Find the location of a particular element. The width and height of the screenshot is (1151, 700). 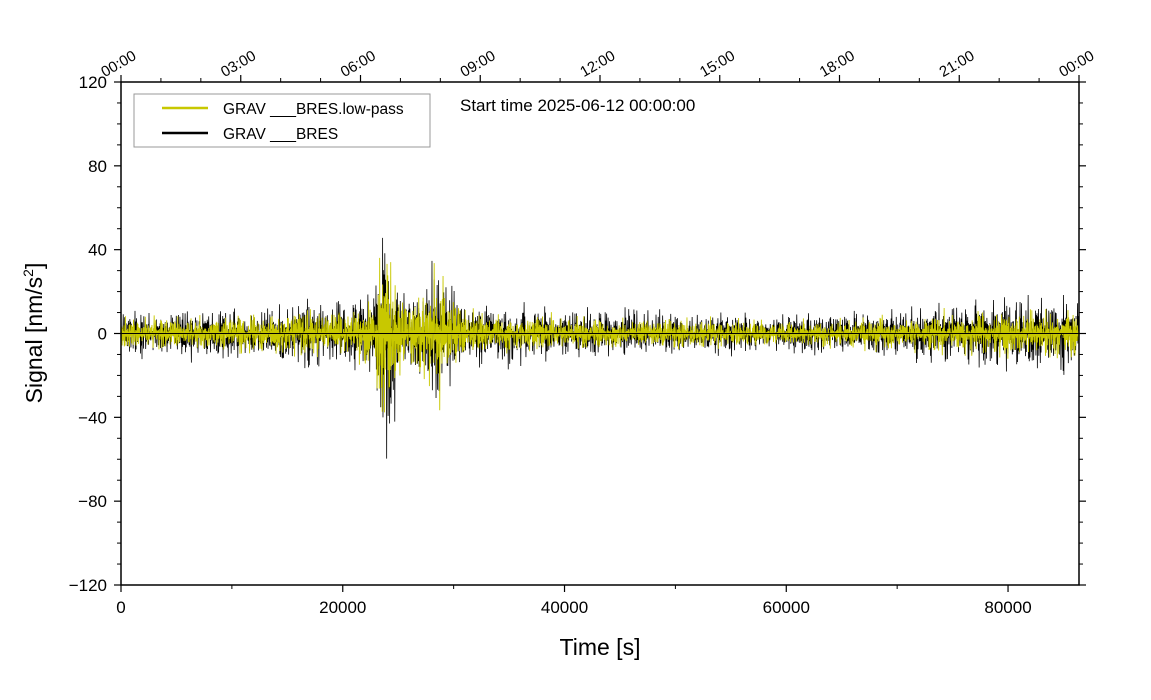

y-axis-title-main: Signal [nm/s is located at coordinates (34, 340).